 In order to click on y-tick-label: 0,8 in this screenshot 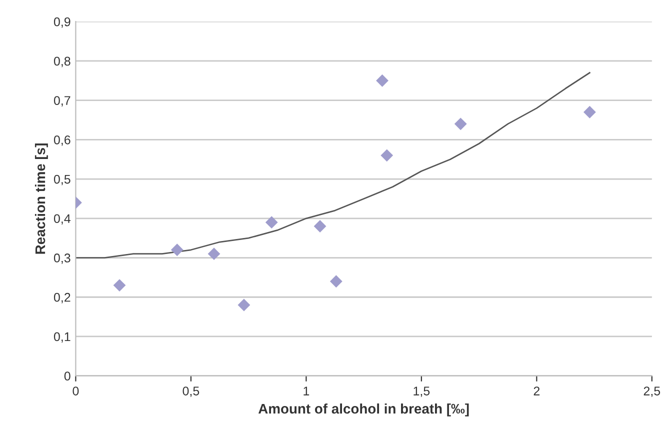, I will do `click(62, 62)`.